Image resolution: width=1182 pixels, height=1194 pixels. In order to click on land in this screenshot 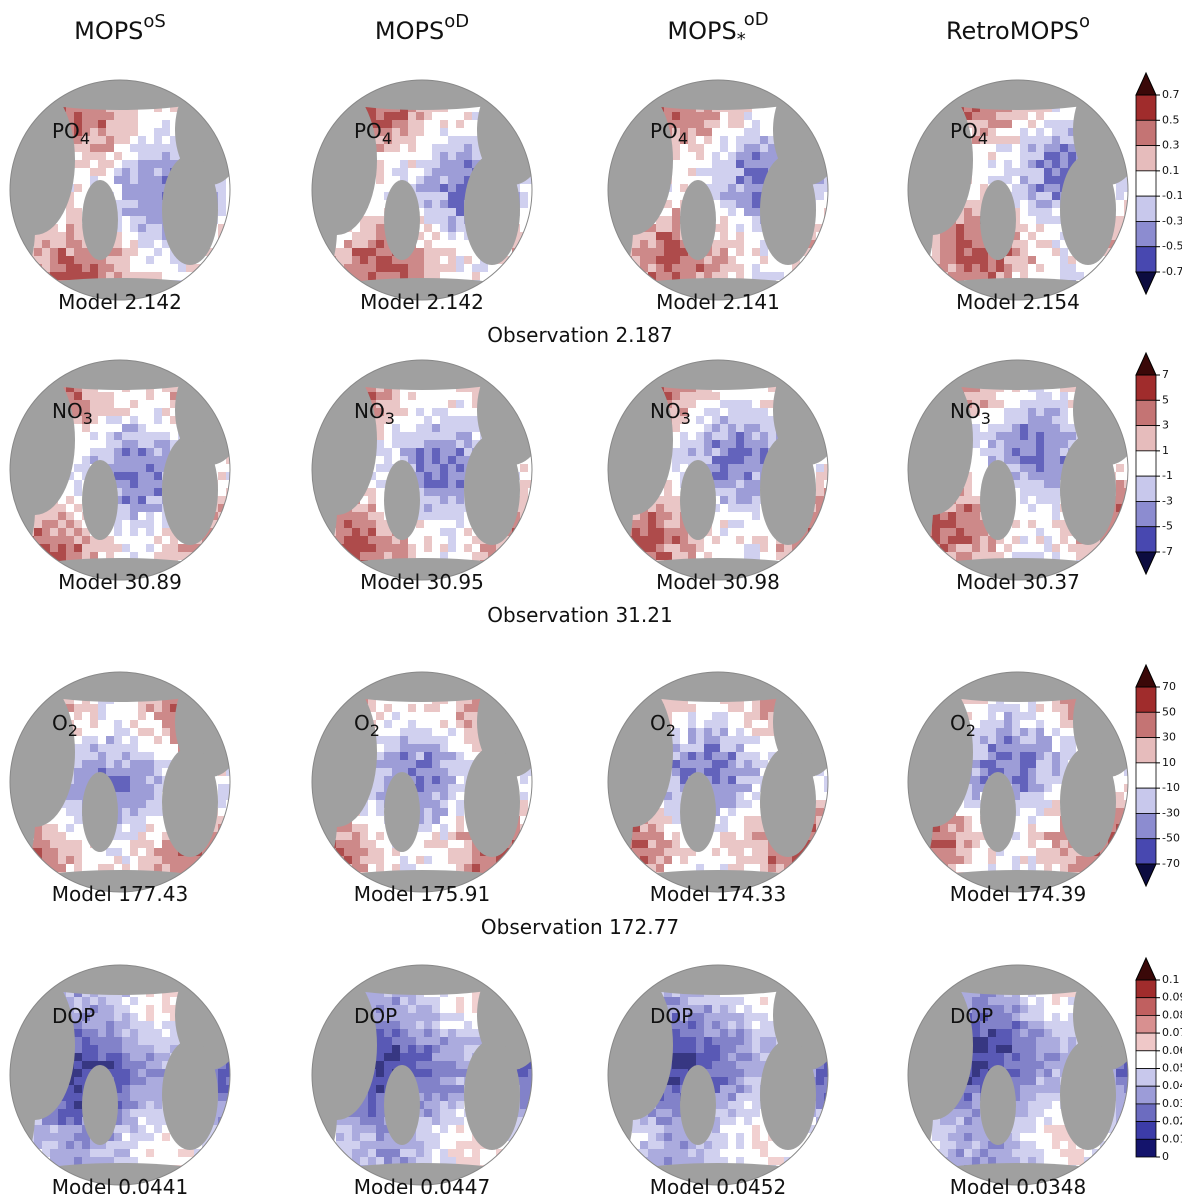, I will do `click(190, 210)`.